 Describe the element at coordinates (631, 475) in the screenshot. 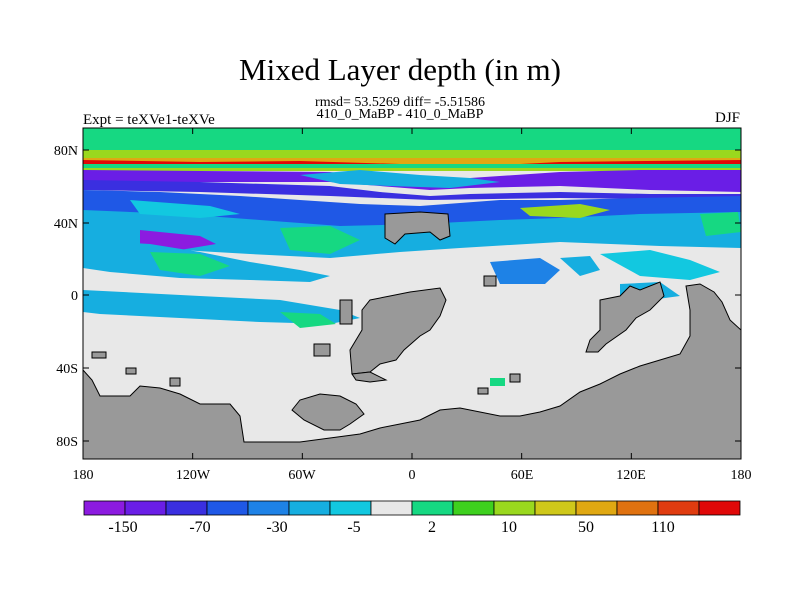

I see `lon-label-120e: 120E` at that location.